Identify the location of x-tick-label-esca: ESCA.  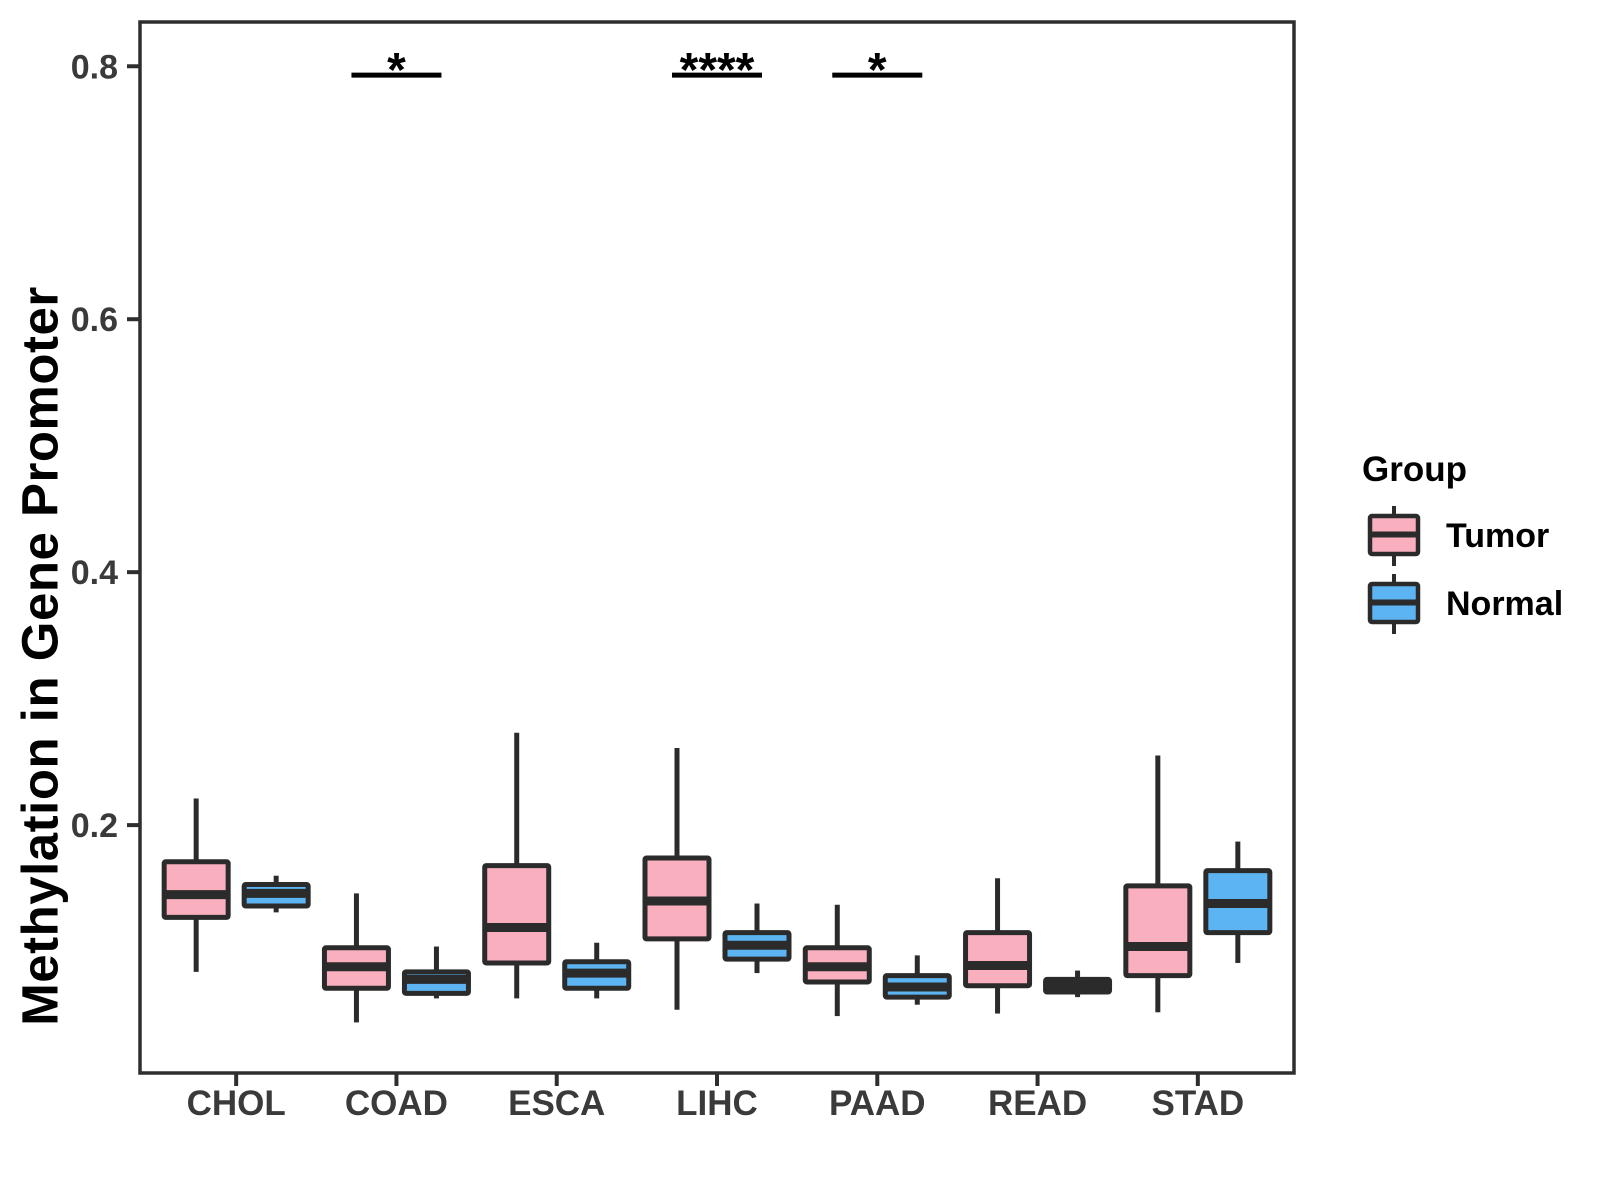
(556, 1103).